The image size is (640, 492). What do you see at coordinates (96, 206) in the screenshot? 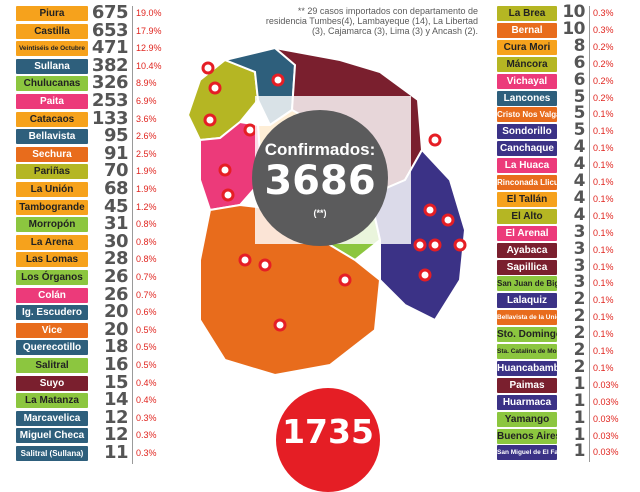
I see `district-row: Tambogrande 45 1.2%` at bounding box center [96, 206].